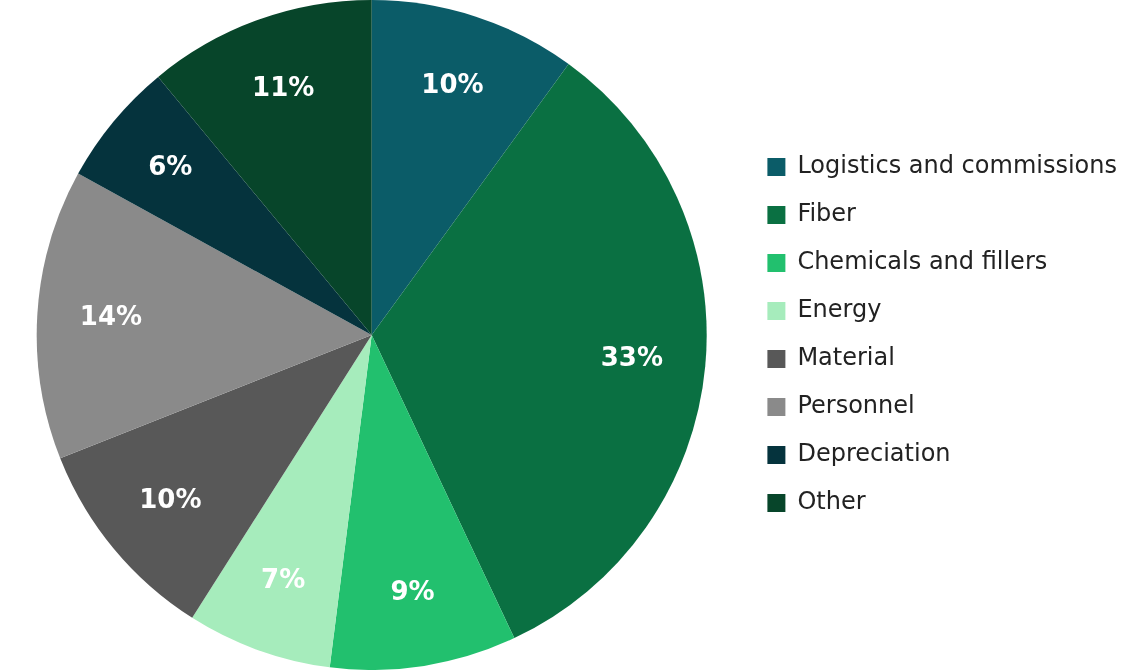  Describe the element at coordinates (874, 453) in the screenshot. I see `legend-label: Depreciation` at that location.